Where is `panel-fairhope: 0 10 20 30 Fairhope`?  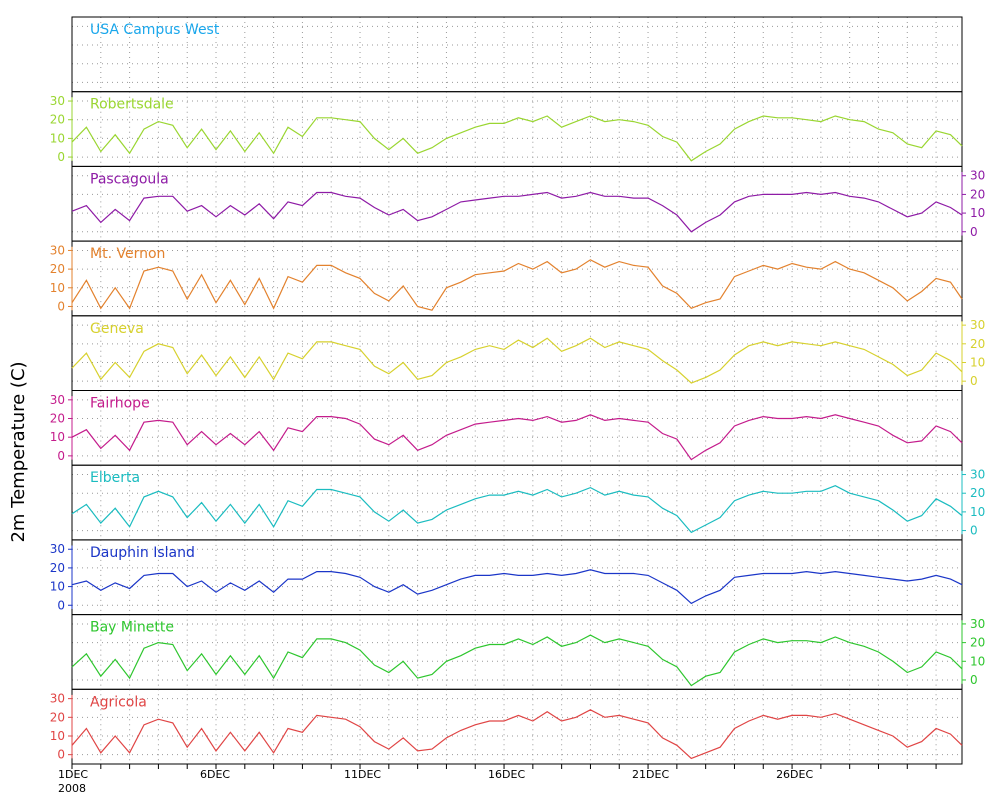 panel-fairhope: 0 10 20 30 Fairhope is located at coordinates (506, 428).